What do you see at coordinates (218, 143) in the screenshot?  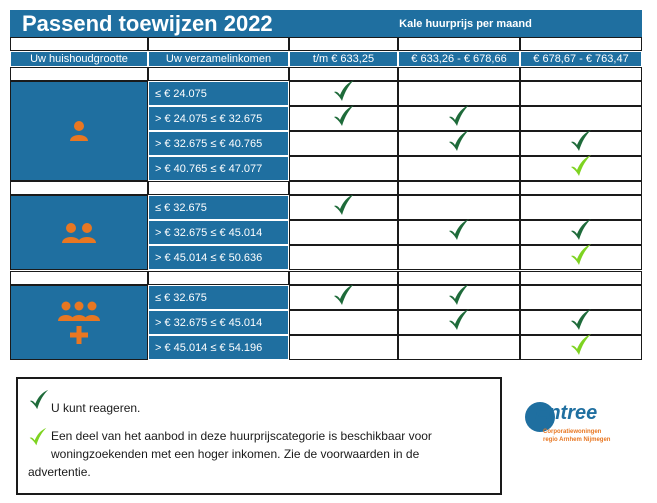 I see `income-range-cell: > € 32.675 ≤ € 40.765` at bounding box center [218, 143].